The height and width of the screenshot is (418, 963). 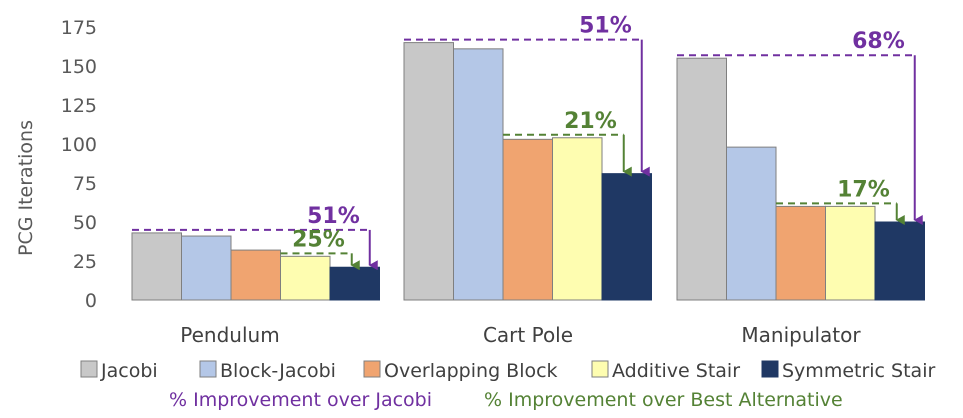 What do you see at coordinates (863, 189) in the screenshot?
I see `best-alternative-improvement-label: 17%` at bounding box center [863, 189].